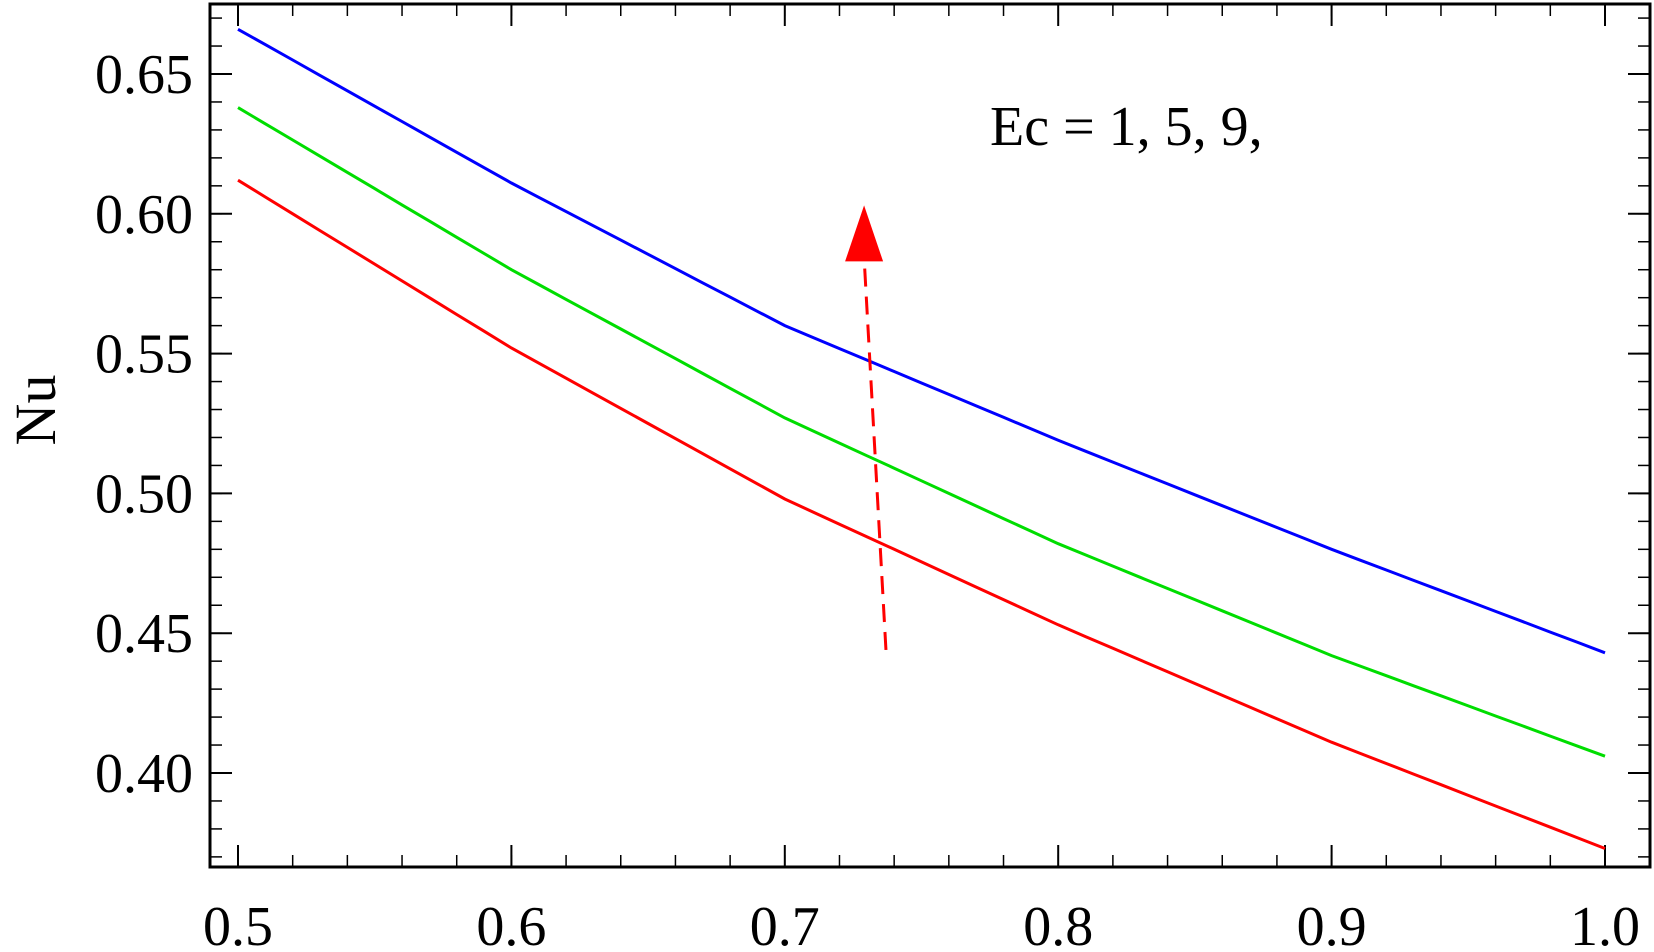 The image size is (1654, 952). What do you see at coordinates (785, 924) in the screenshot?
I see `x-tick-label: 0.7` at bounding box center [785, 924].